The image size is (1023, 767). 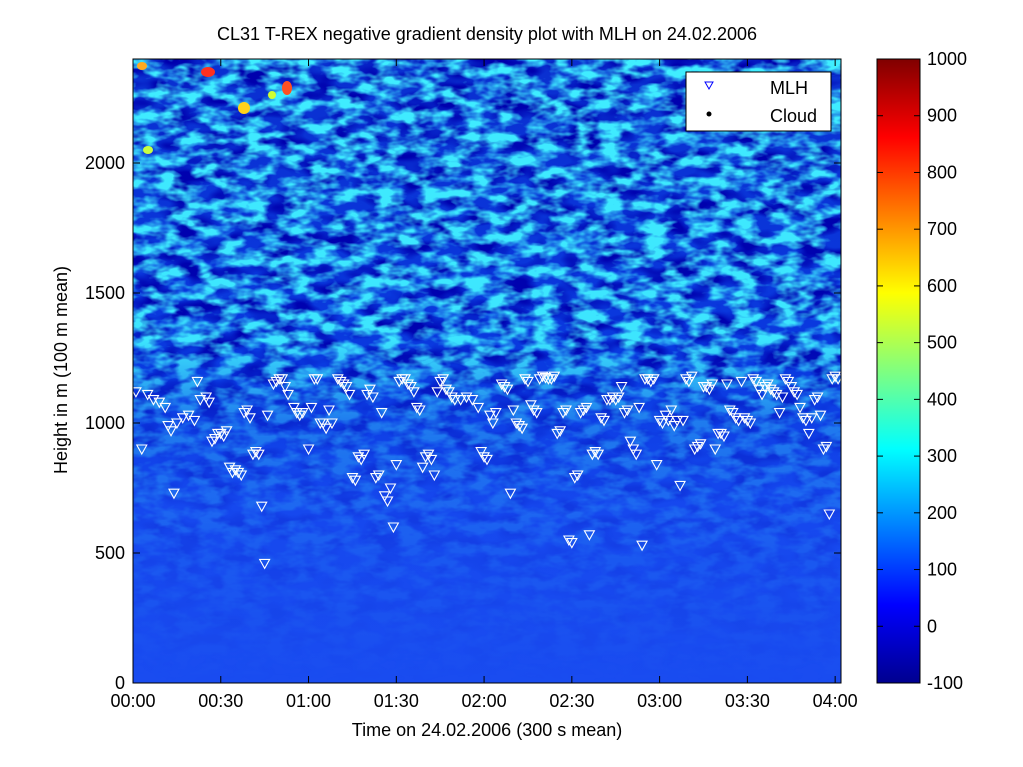 What do you see at coordinates (942, 399) in the screenshot?
I see `colorbar-tick-label: 400` at bounding box center [942, 399].